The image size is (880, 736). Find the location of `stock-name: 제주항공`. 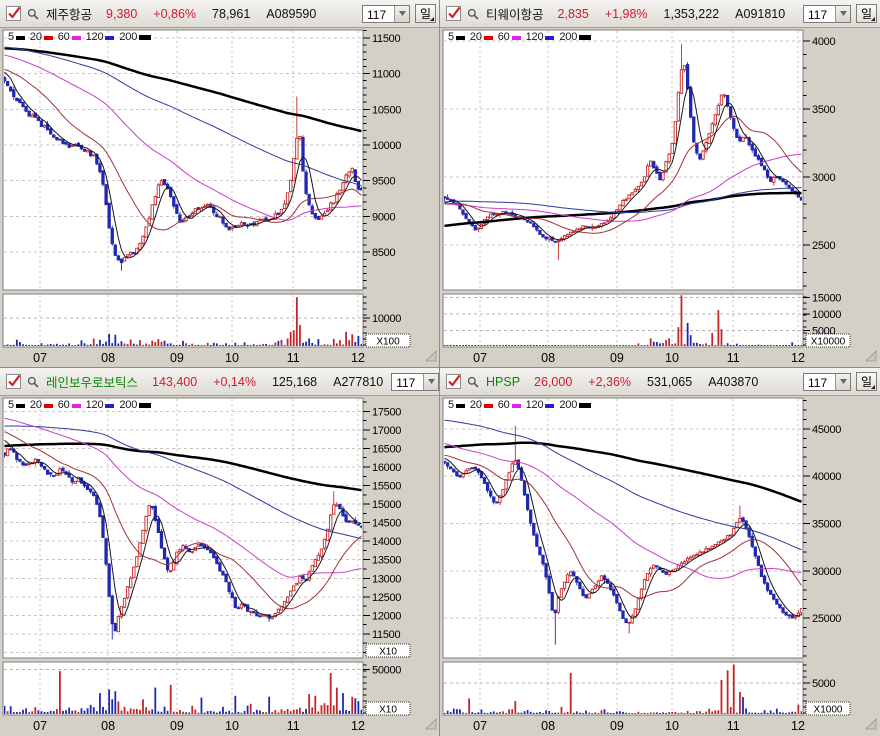

stock-name: 제주항공 is located at coordinates (69, 15).